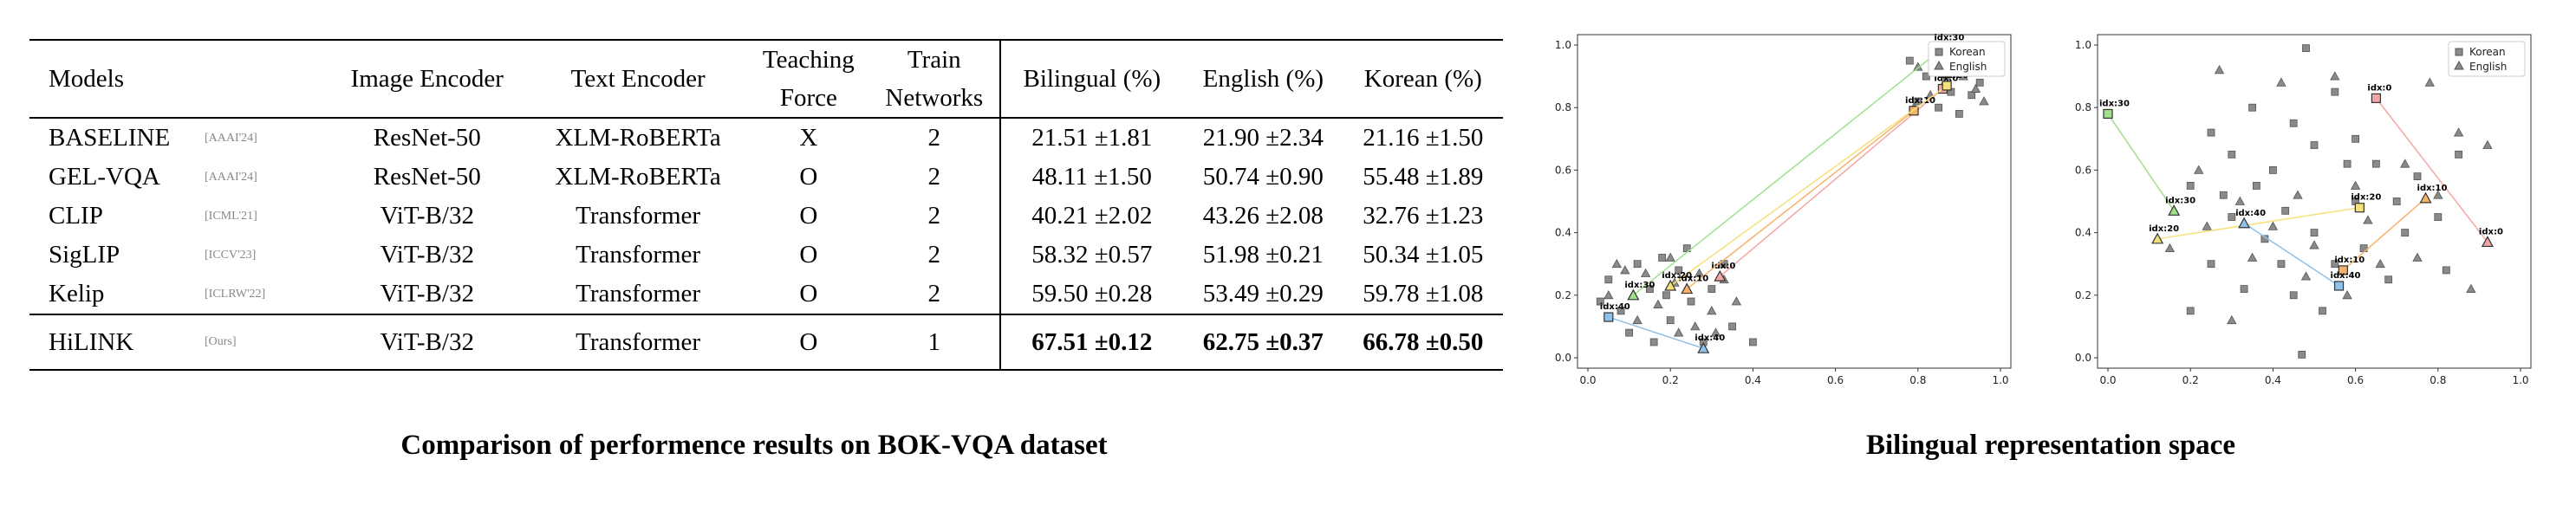 This screenshot has height=505, width=2576. I want to click on y-tick-label: 1.0, so click(2083, 45).